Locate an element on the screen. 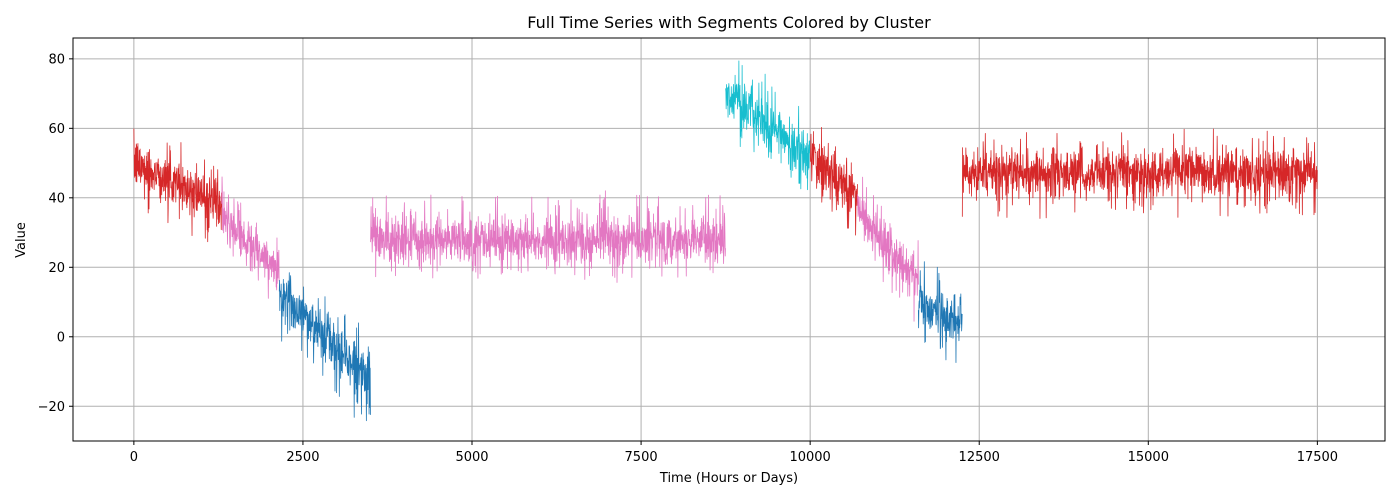  series-segment-0-red is located at coordinates (178, 185).